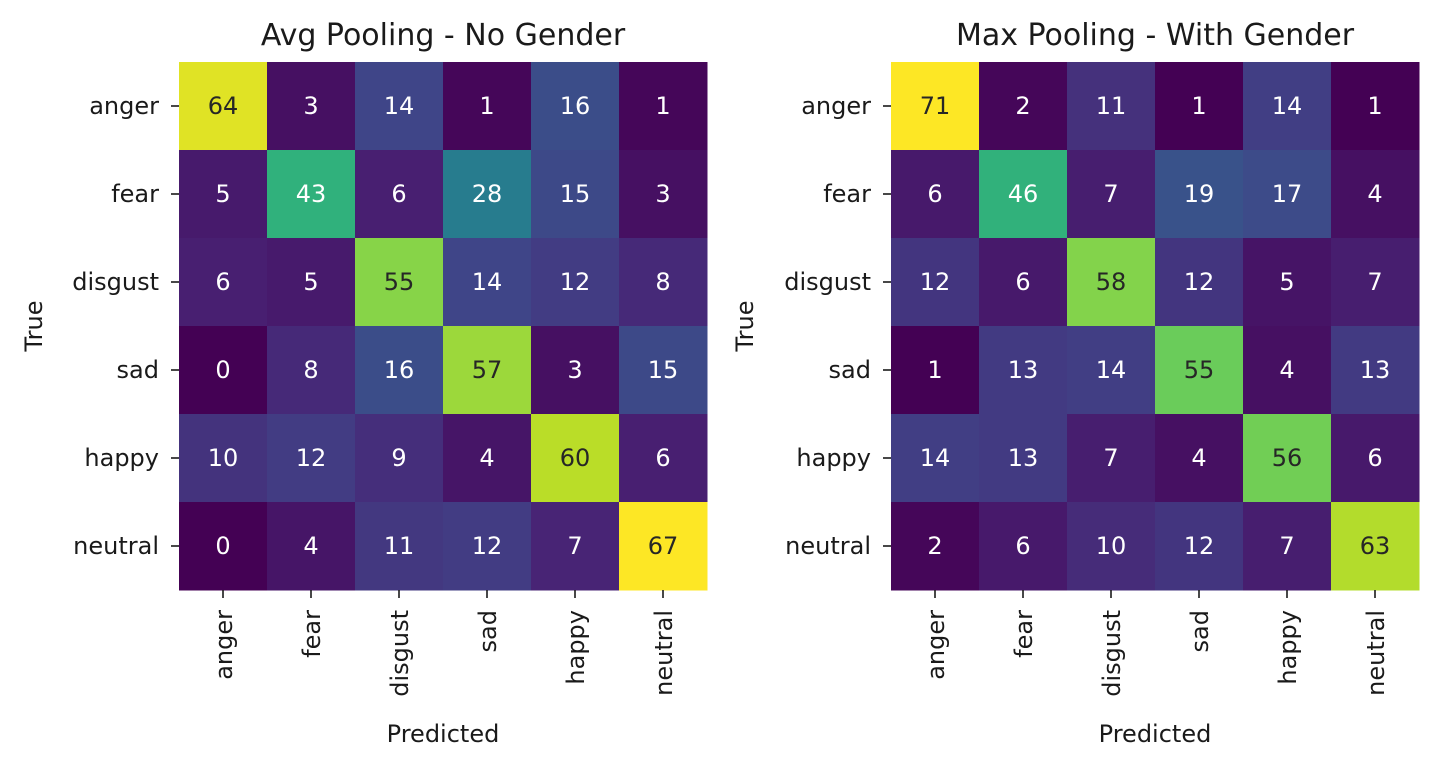 The image size is (1439, 769). I want to click on cell-value-label: 55, so click(399, 282).